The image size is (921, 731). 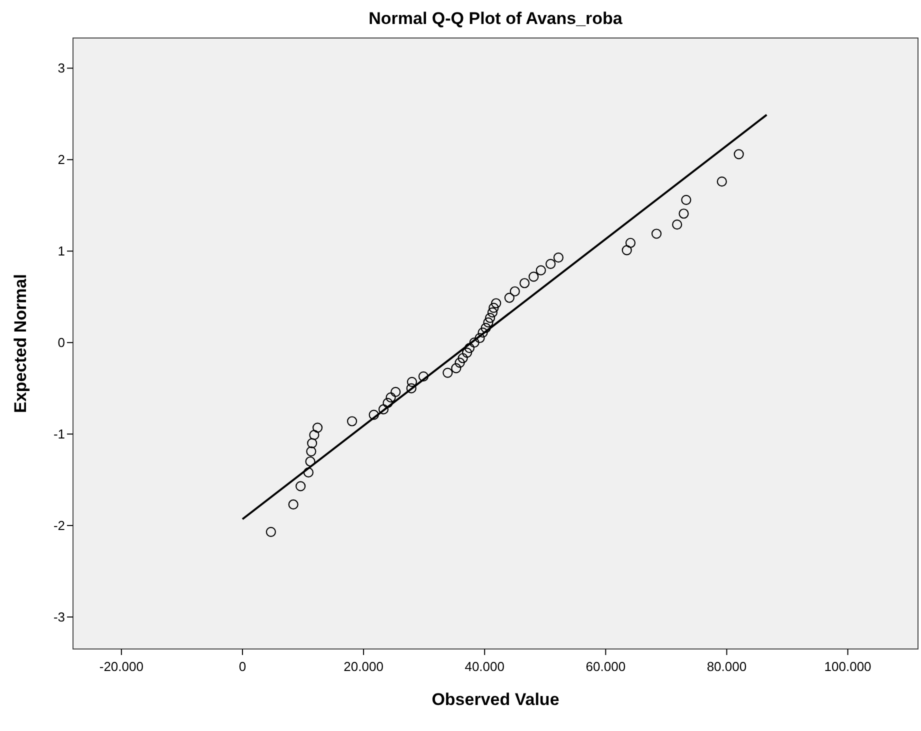 I want to click on y-tick-label: -3, so click(x=59, y=617).